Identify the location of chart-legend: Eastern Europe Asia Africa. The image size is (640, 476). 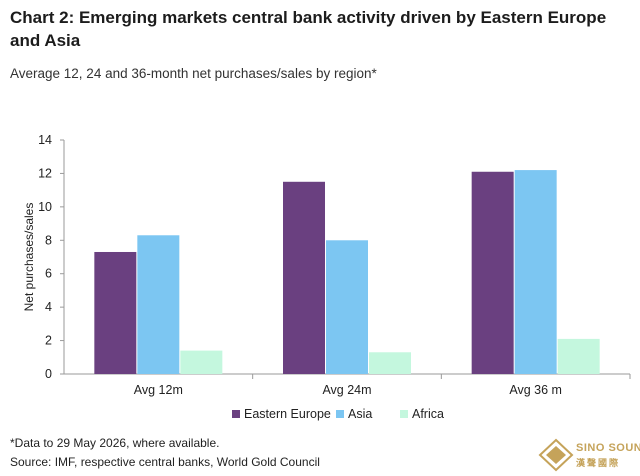
(338, 414).